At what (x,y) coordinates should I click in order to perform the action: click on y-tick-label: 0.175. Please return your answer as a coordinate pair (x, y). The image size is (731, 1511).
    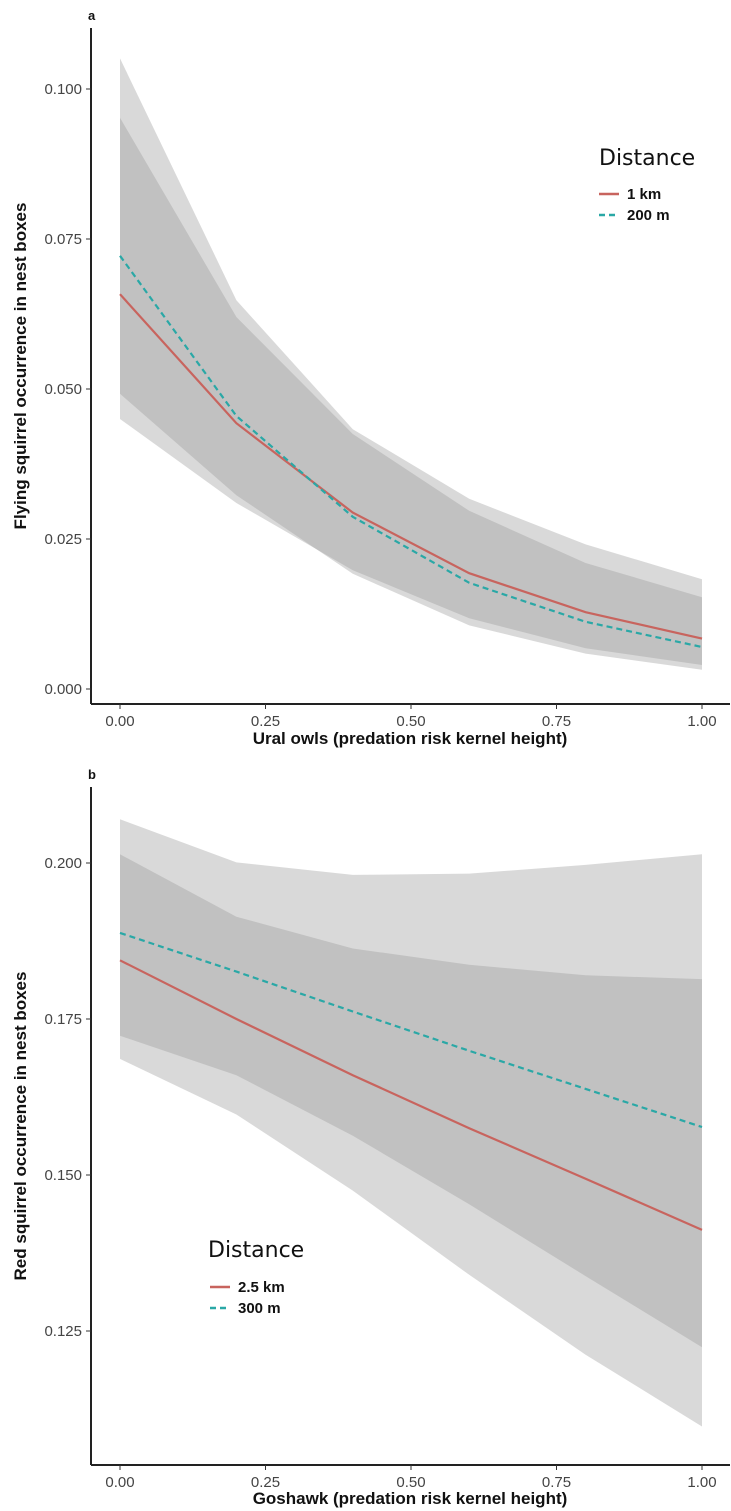
    Looking at the image, I should click on (63, 1019).